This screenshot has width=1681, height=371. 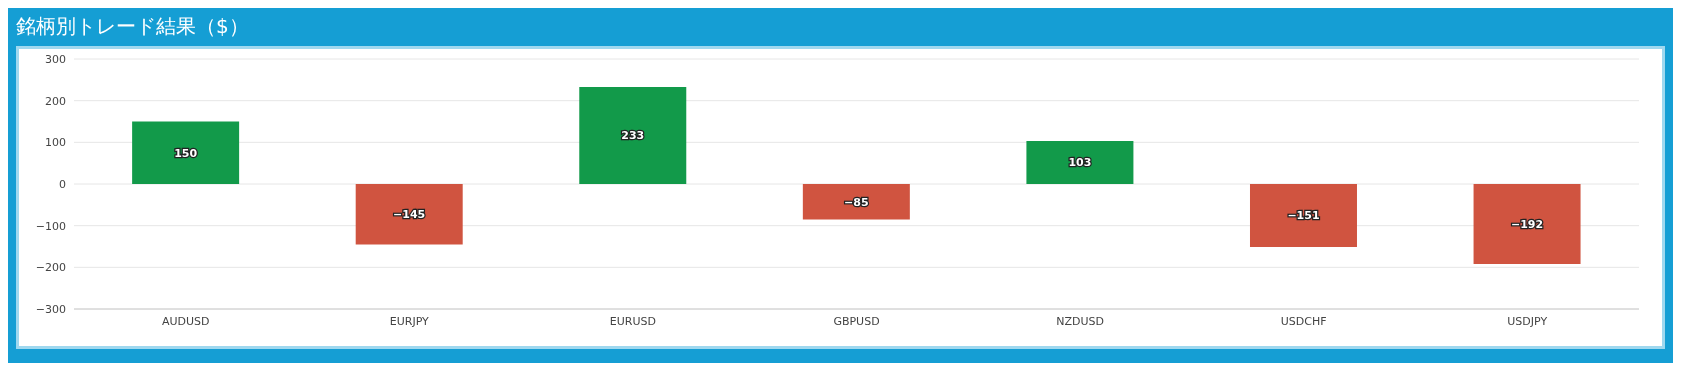 I want to click on data-label: 150, so click(x=186, y=153).